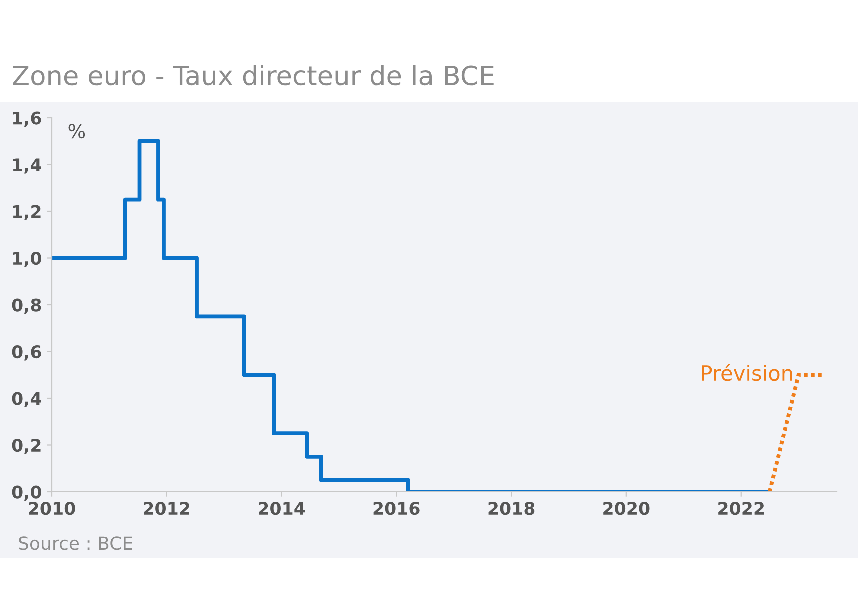 The width and height of the screenshot is (858, 600). What do you see at coordinates (511, 509) in the screenshot?
I see `x-tick-label: 2018` at bounding box center [511, 509].